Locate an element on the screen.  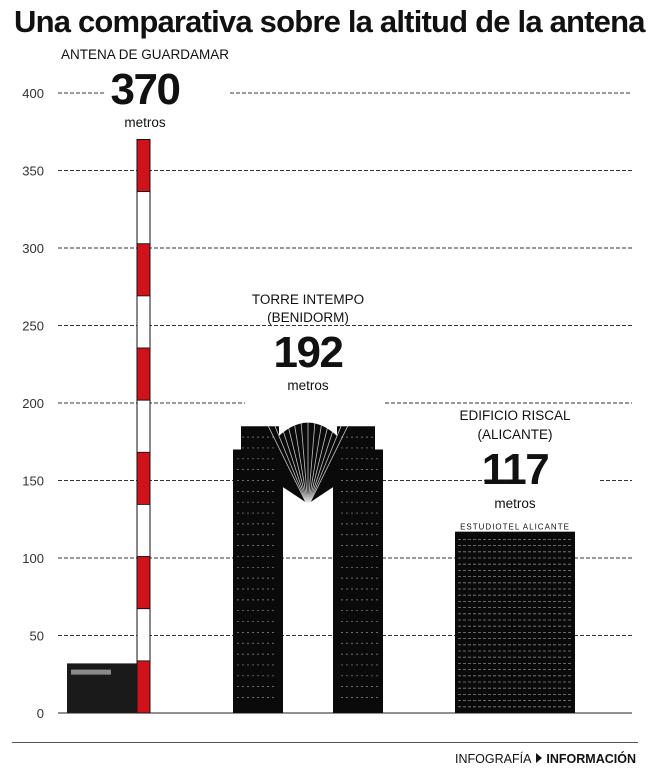
footer-credit: INFOGRAFÍA INFORMACIÓN is located at coordinates (545, 759).